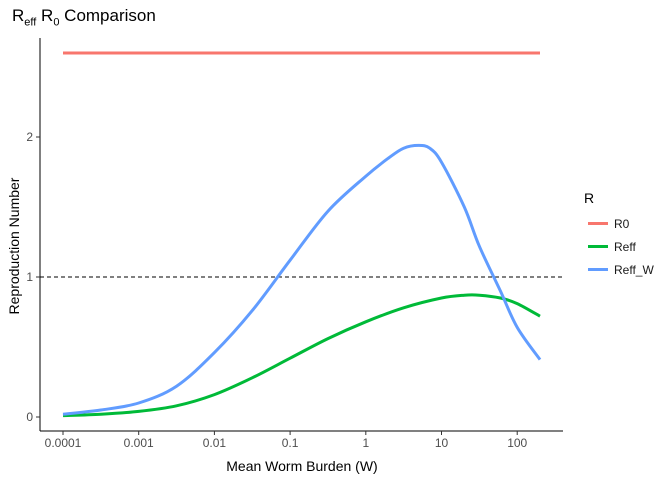 This screenshot has height=480, width=672. I want to click on legend-item-reff: Reff, so click(619, 246).